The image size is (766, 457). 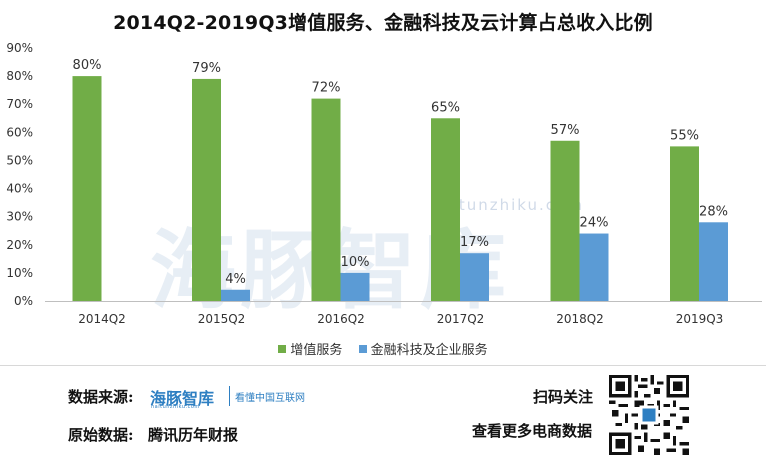 What do you see at coordinates (102, 319) in the screenshot?
I see `x-tick-label: 2014Q2` at bounding box center [102, 319].